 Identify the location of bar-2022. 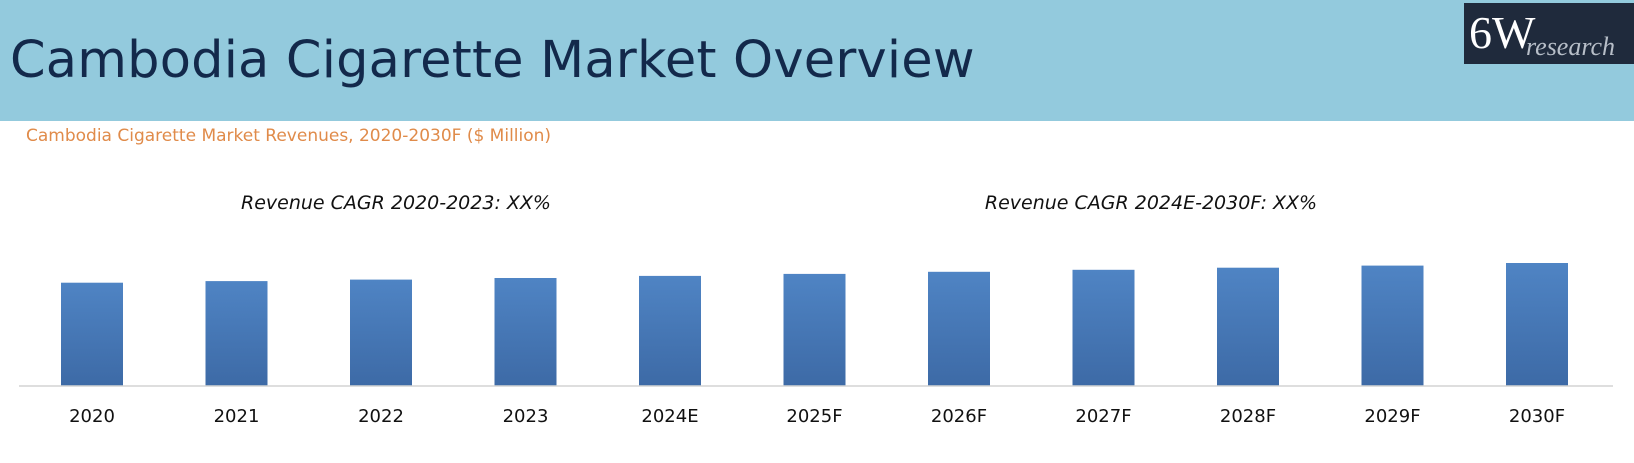
(381, 332).